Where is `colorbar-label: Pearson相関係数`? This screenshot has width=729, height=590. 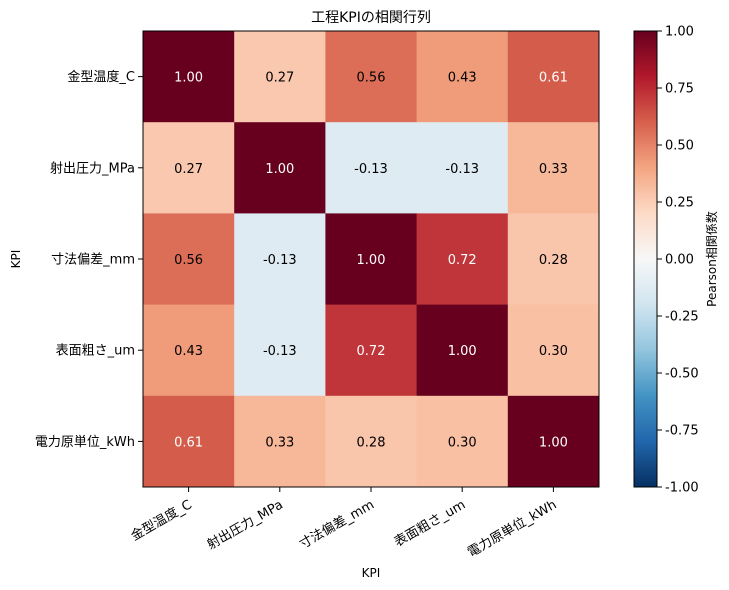
colorbar-label: Pearson相関係数 is located at coordinates (711, 259).